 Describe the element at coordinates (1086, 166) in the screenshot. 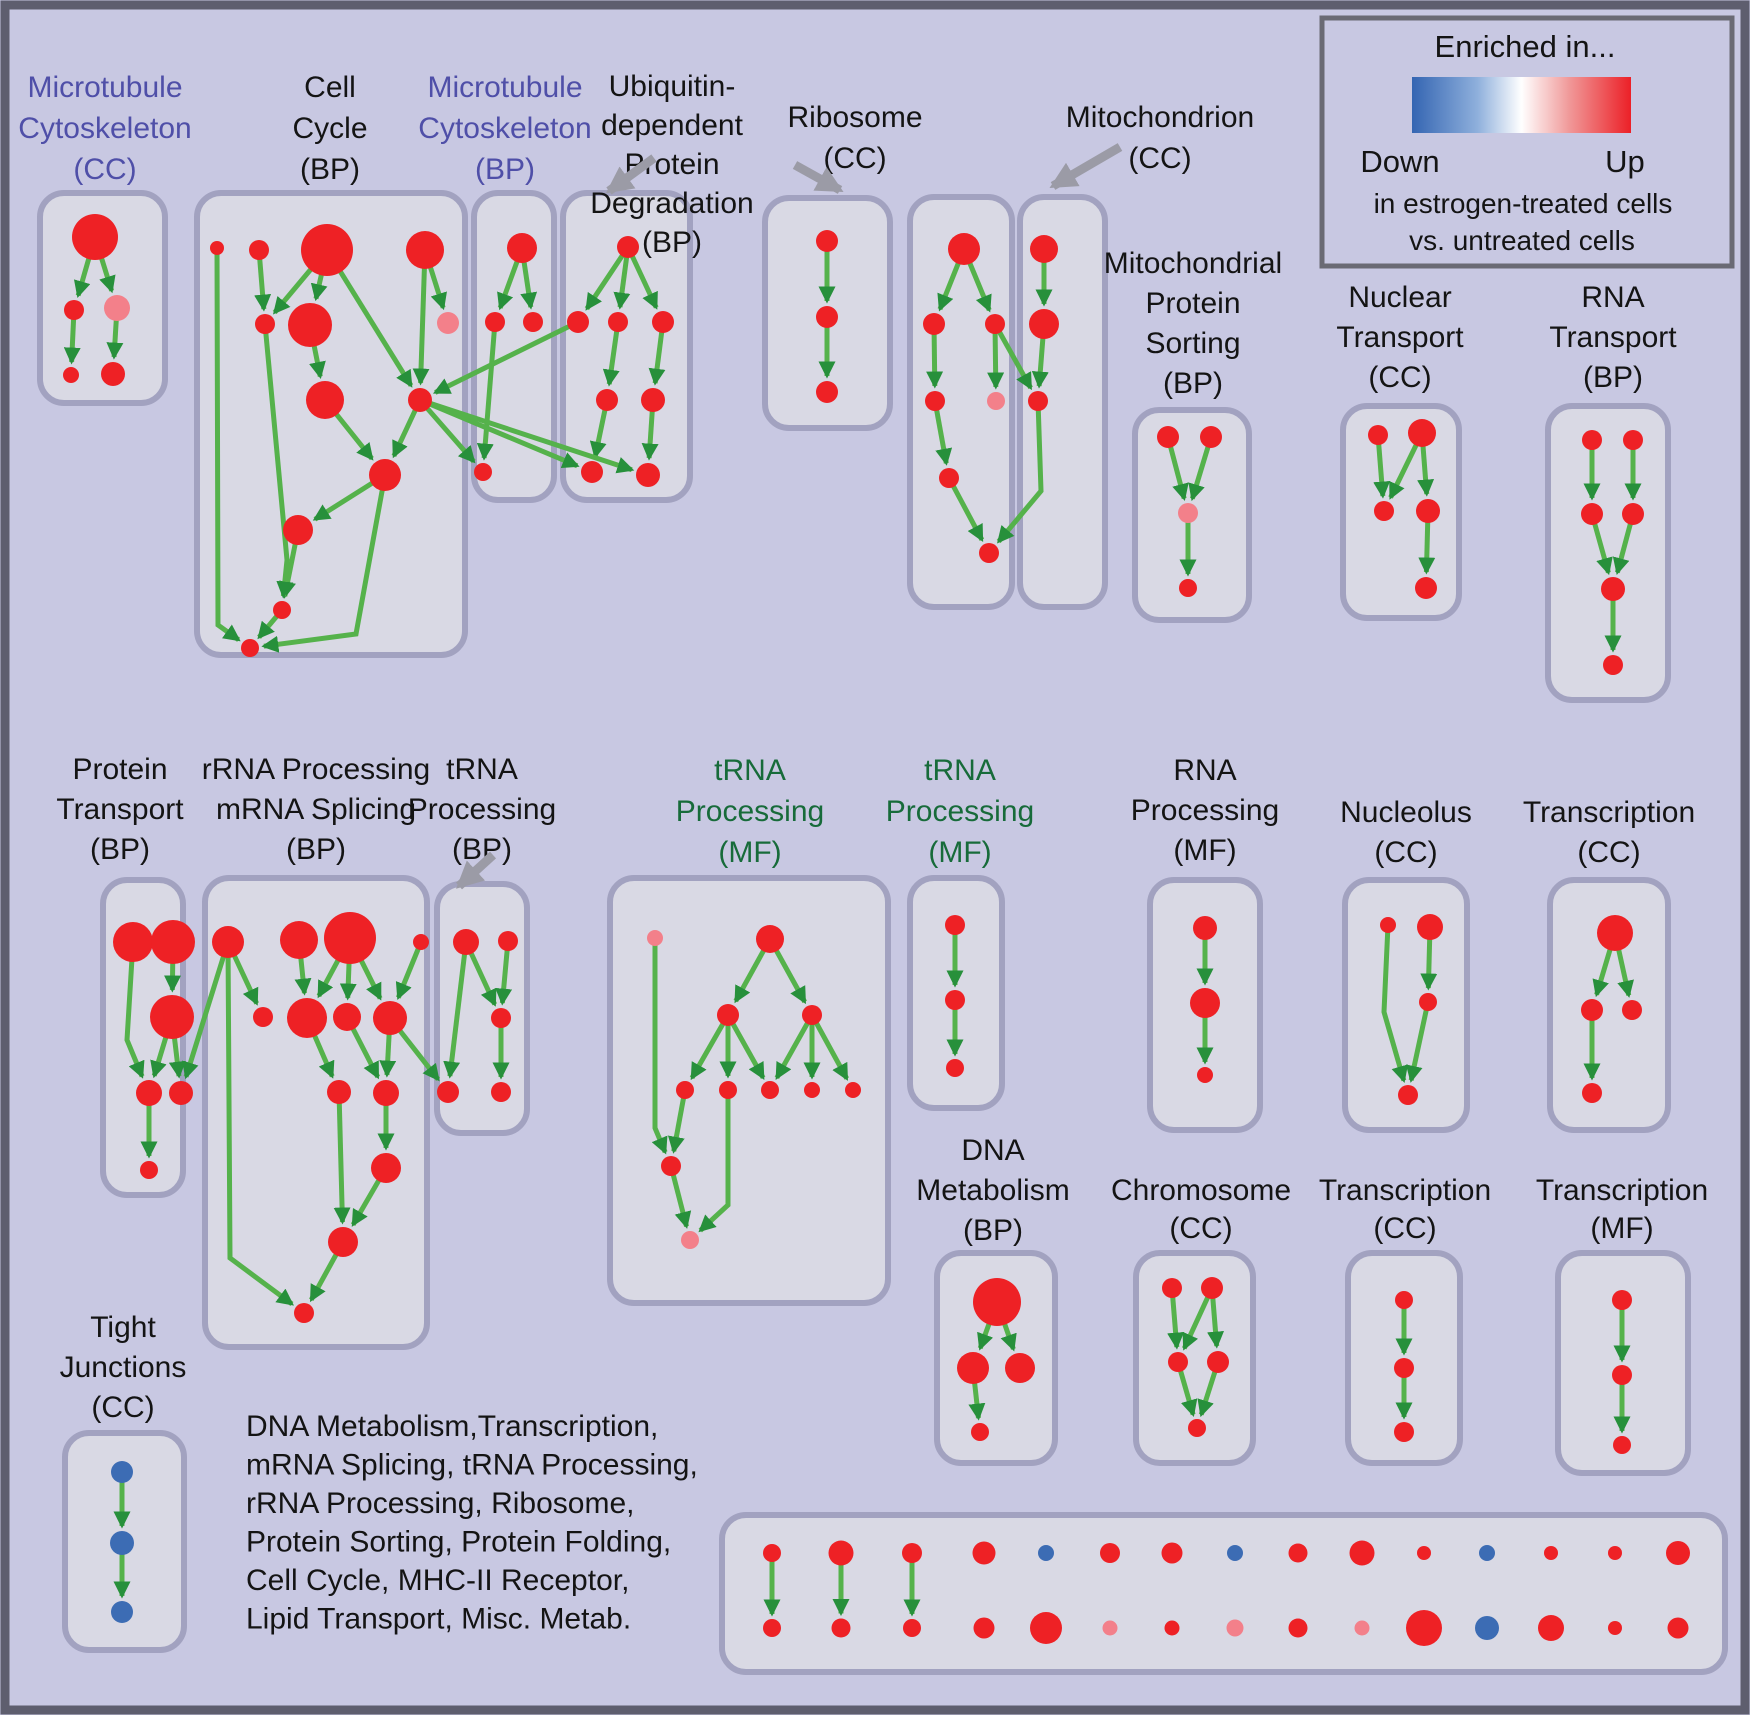

I see `annotation-arrow-icon` at that location.